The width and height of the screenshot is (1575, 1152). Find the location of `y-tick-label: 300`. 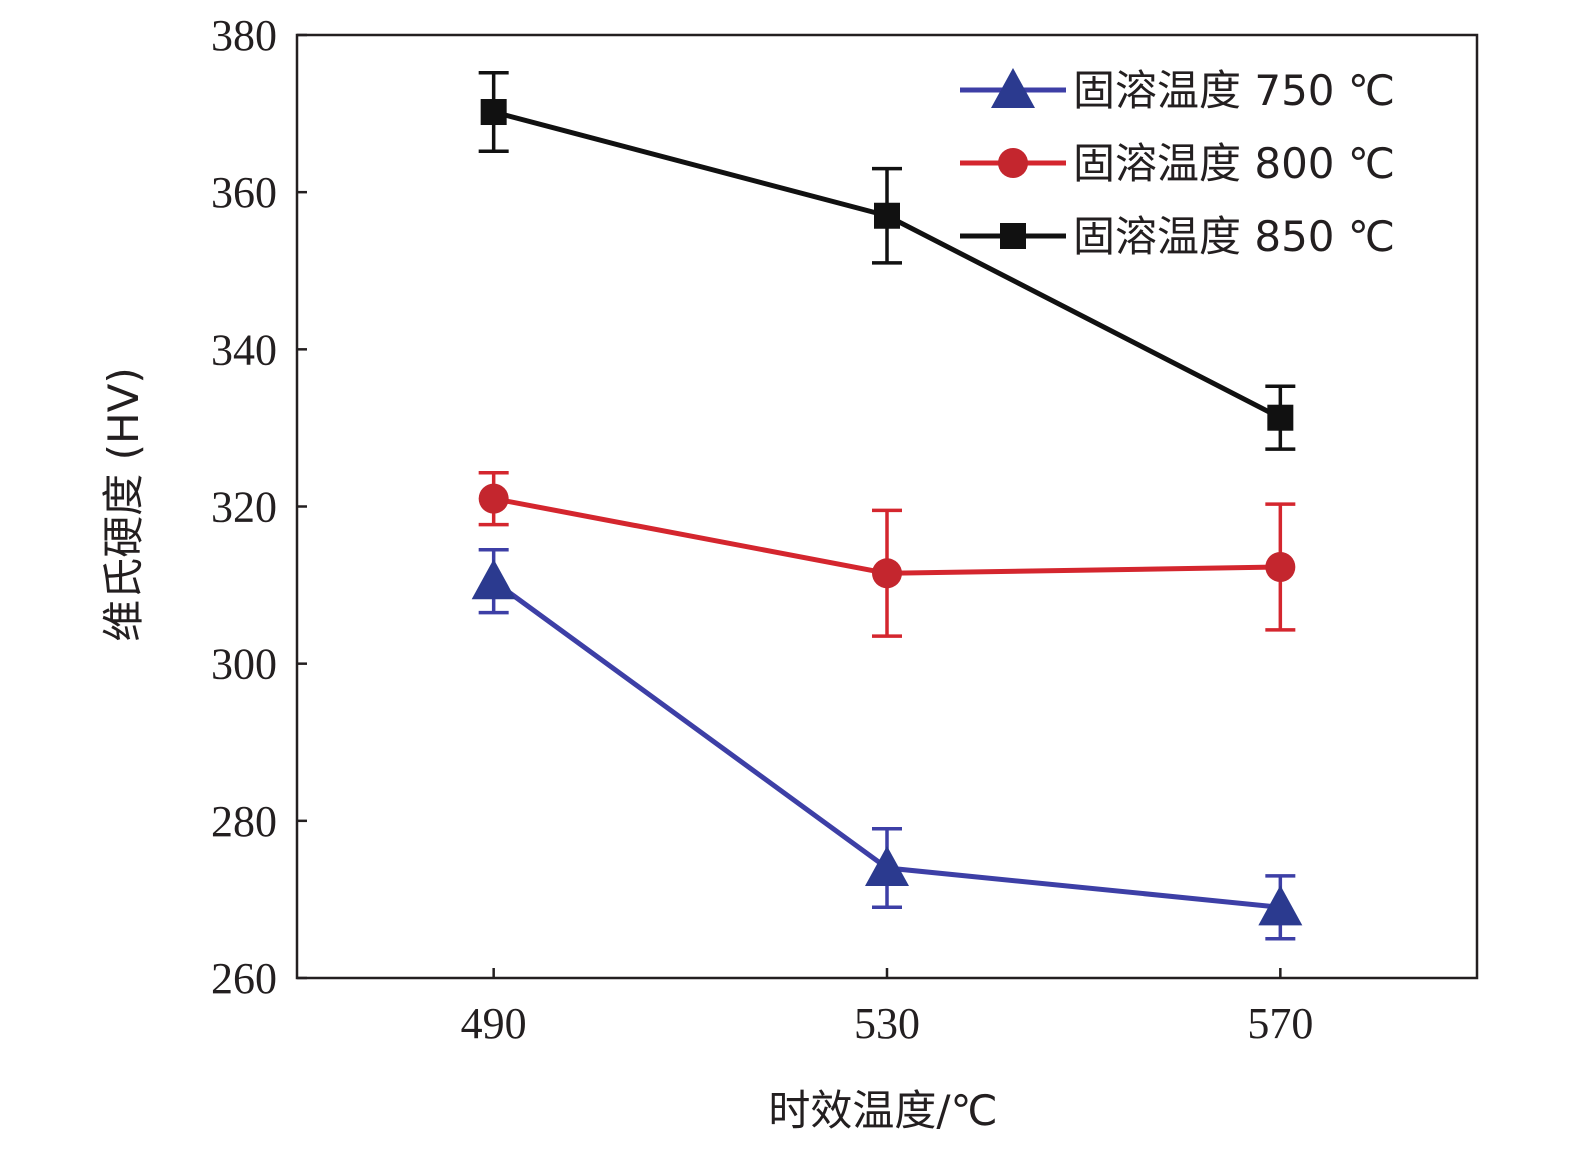

y-tick-label: 300 is located at coordinates (244, 664).